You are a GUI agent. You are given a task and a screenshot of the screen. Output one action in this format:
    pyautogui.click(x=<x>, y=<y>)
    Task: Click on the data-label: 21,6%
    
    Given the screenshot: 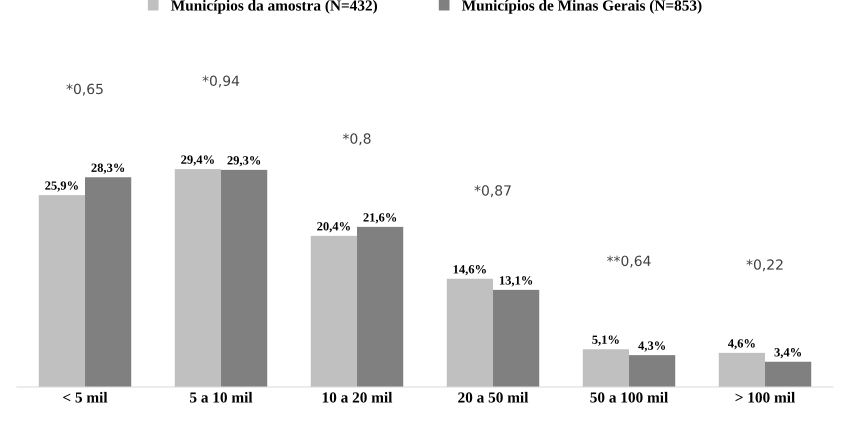 What is the action you would take?
    pyautogui.click(x=379, y=218)
    